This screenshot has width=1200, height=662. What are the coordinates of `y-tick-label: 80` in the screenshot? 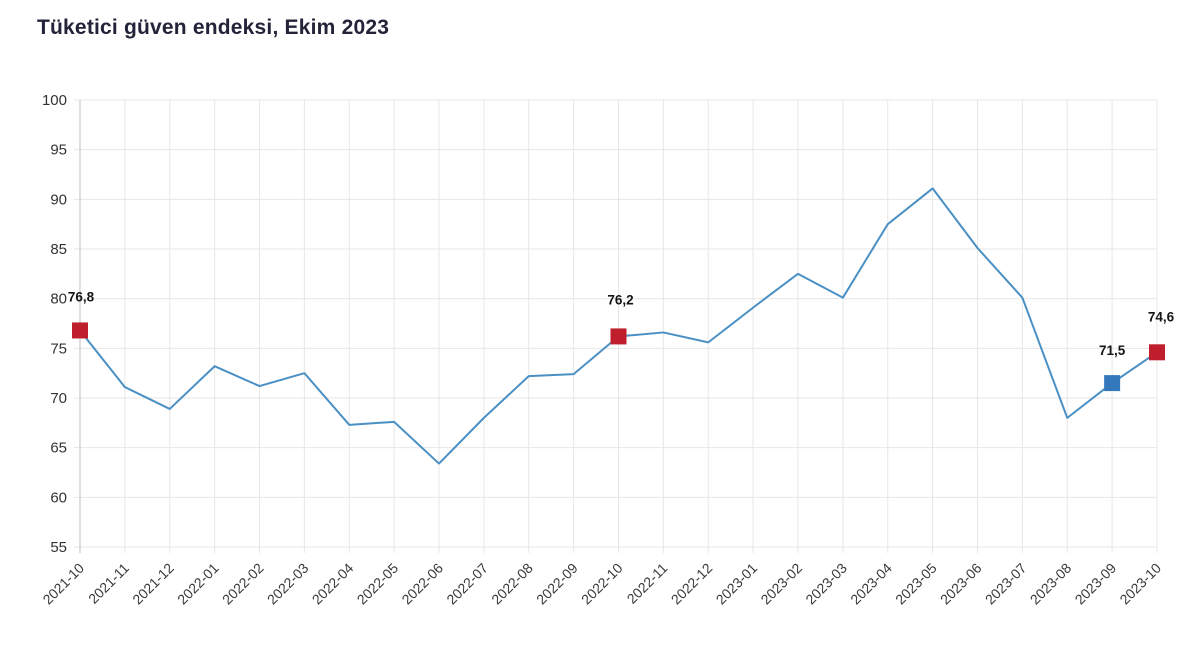 It's located at (58, 299).